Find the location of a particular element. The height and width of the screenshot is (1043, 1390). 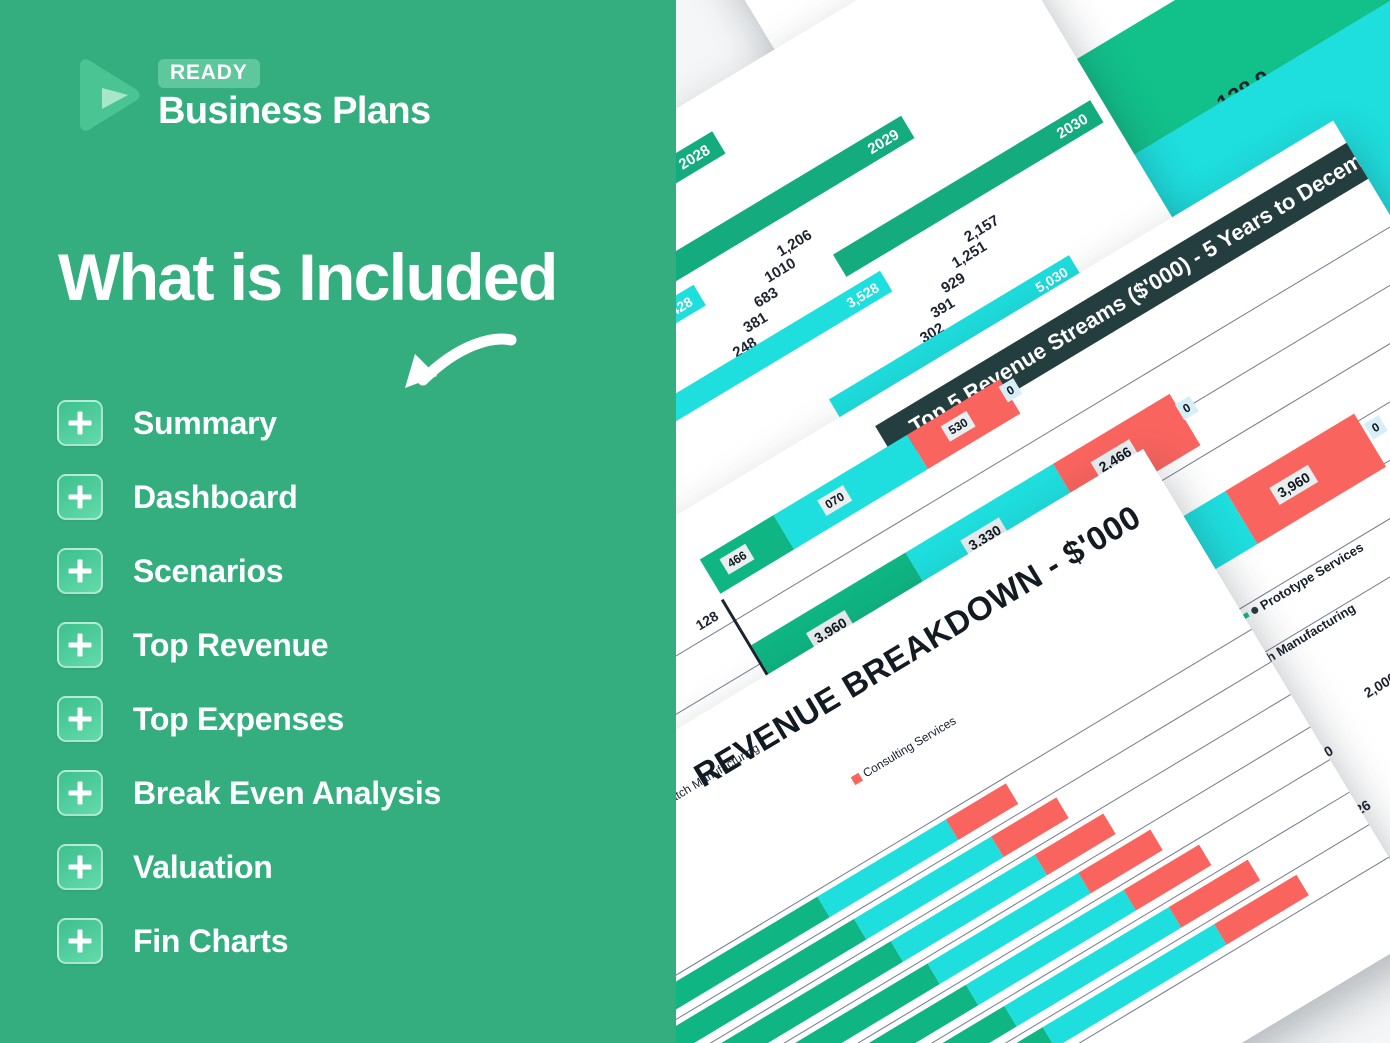

feature-label: Scenarios is located at coordinates (208, 570).